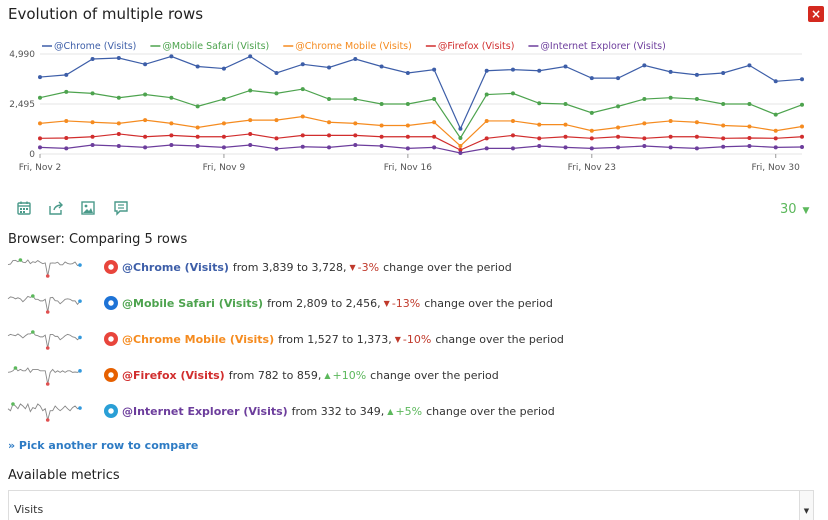 The image size is (828, 520). What do you see at coordinates (205, 411) in the screenshot?
I see `row-label: @Internet Explorer (Visits)` at bounding box center [205, 411].